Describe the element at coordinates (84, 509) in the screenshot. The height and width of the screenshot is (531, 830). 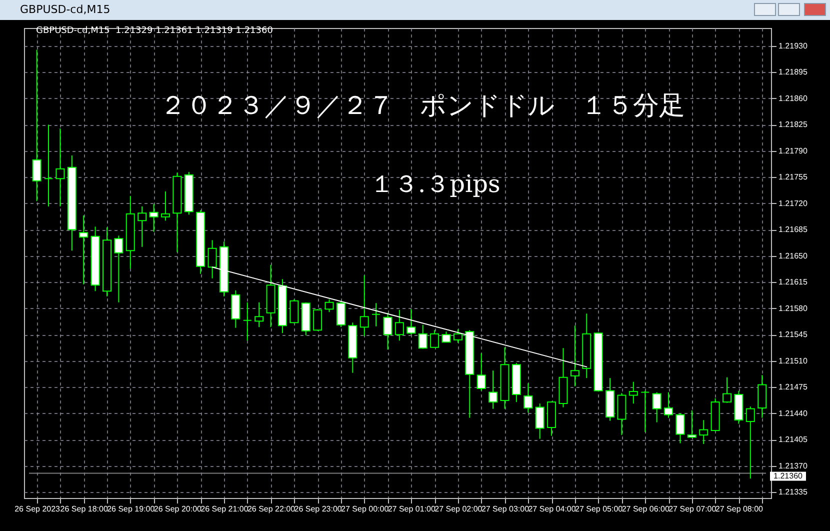
I see `x-tick-label: 26 Sep 18:00` at that location.